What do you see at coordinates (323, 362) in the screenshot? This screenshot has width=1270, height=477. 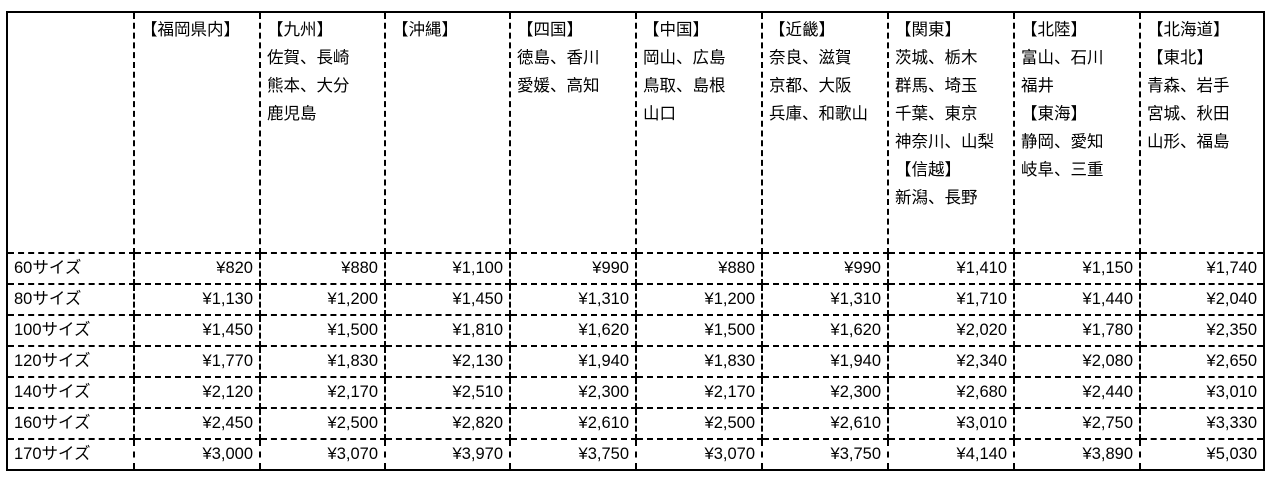 I see `price-cell: ¥1,830` at bounding box center [323, 362].